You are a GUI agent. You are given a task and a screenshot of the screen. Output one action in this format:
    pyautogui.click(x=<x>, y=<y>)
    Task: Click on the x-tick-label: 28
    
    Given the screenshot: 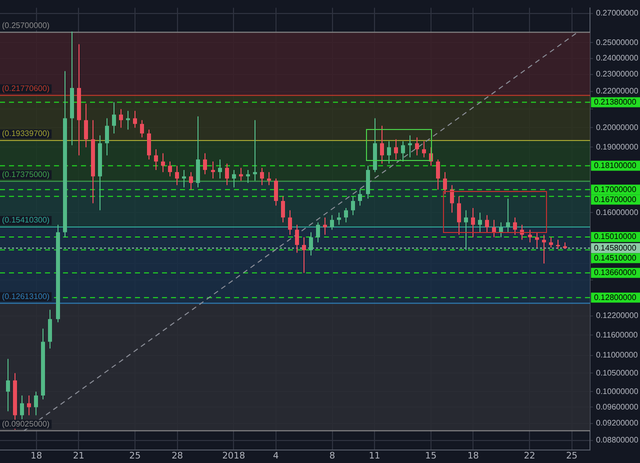 What is the action you would take?
    pyautogui.click(x=178, y=457)
    